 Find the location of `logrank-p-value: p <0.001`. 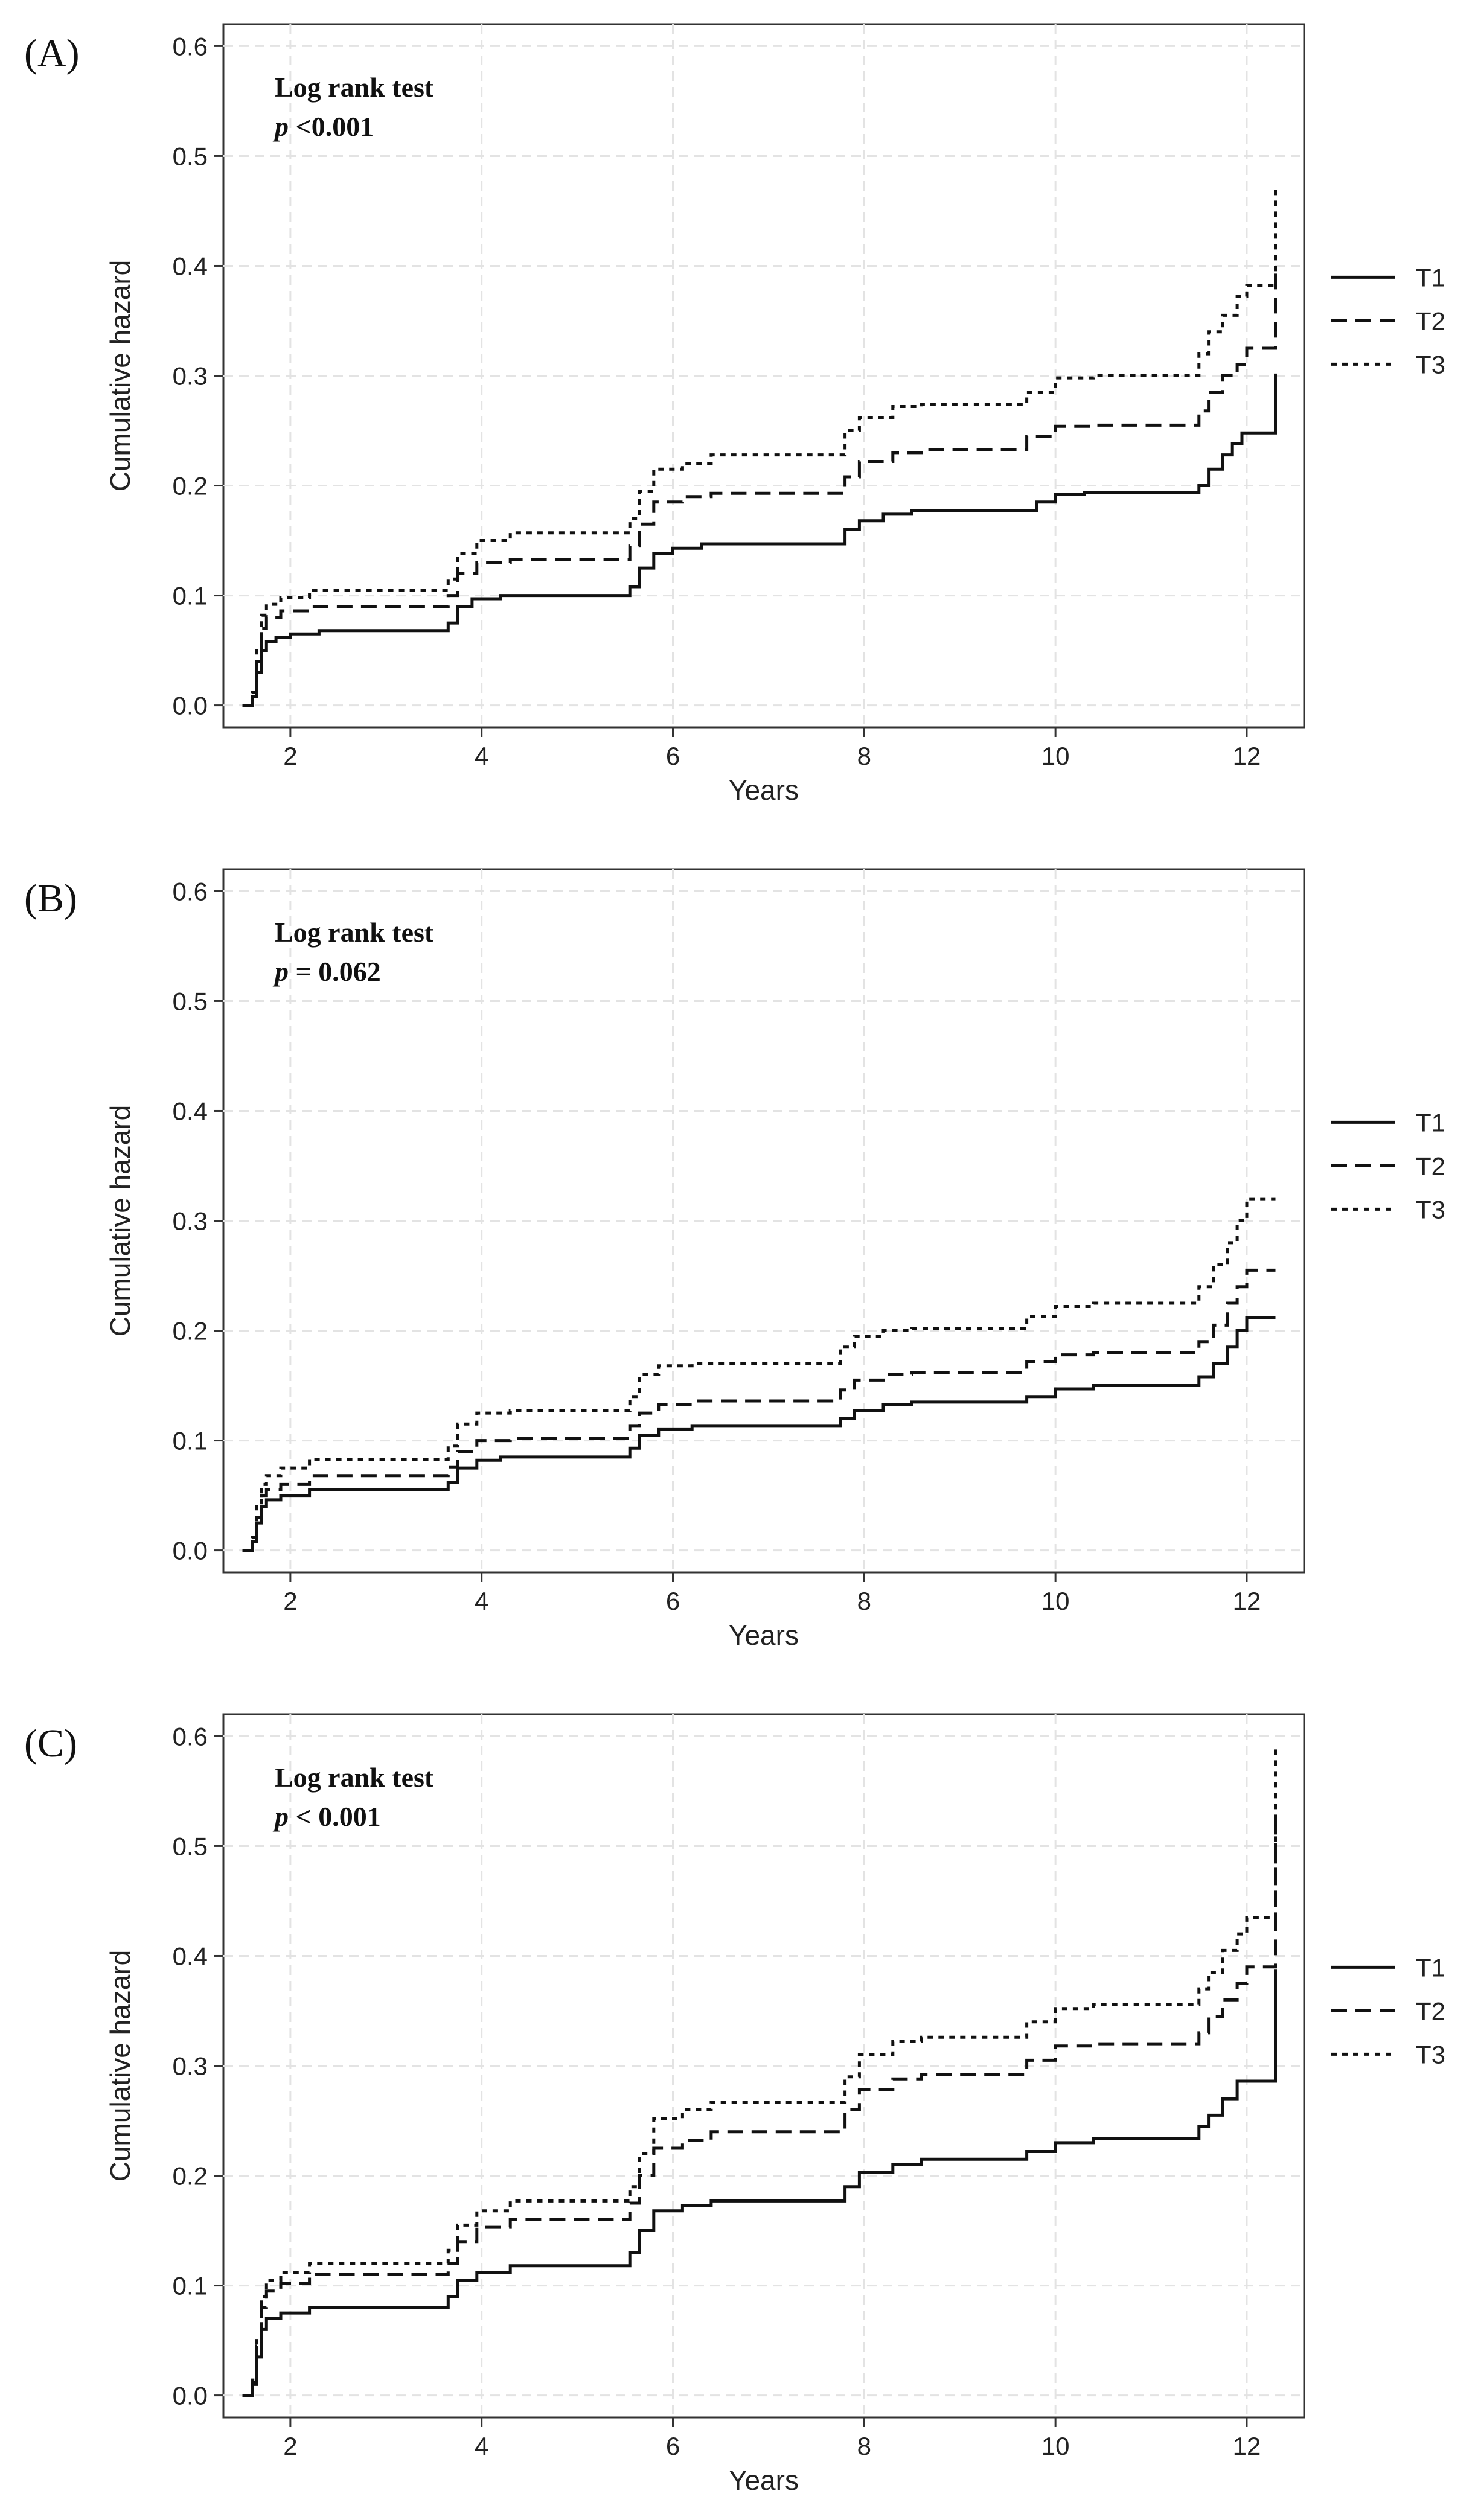

logrank-p-value: p <0.001 is located at coordinates (323, 126).